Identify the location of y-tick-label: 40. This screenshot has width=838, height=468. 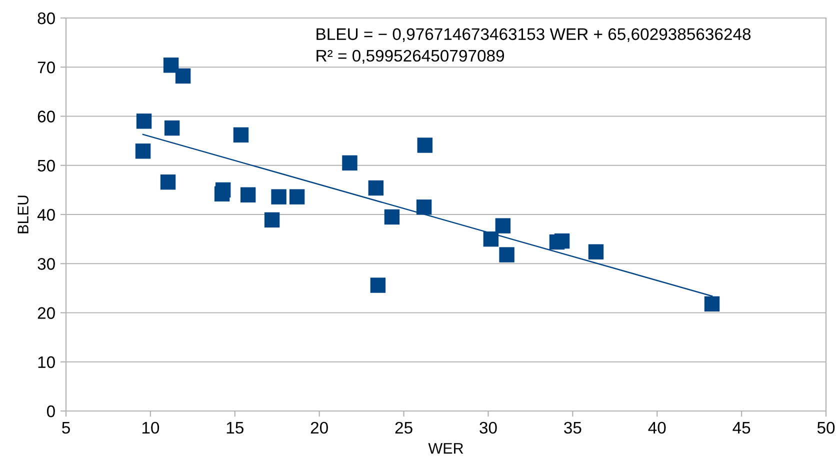
(46, 214).